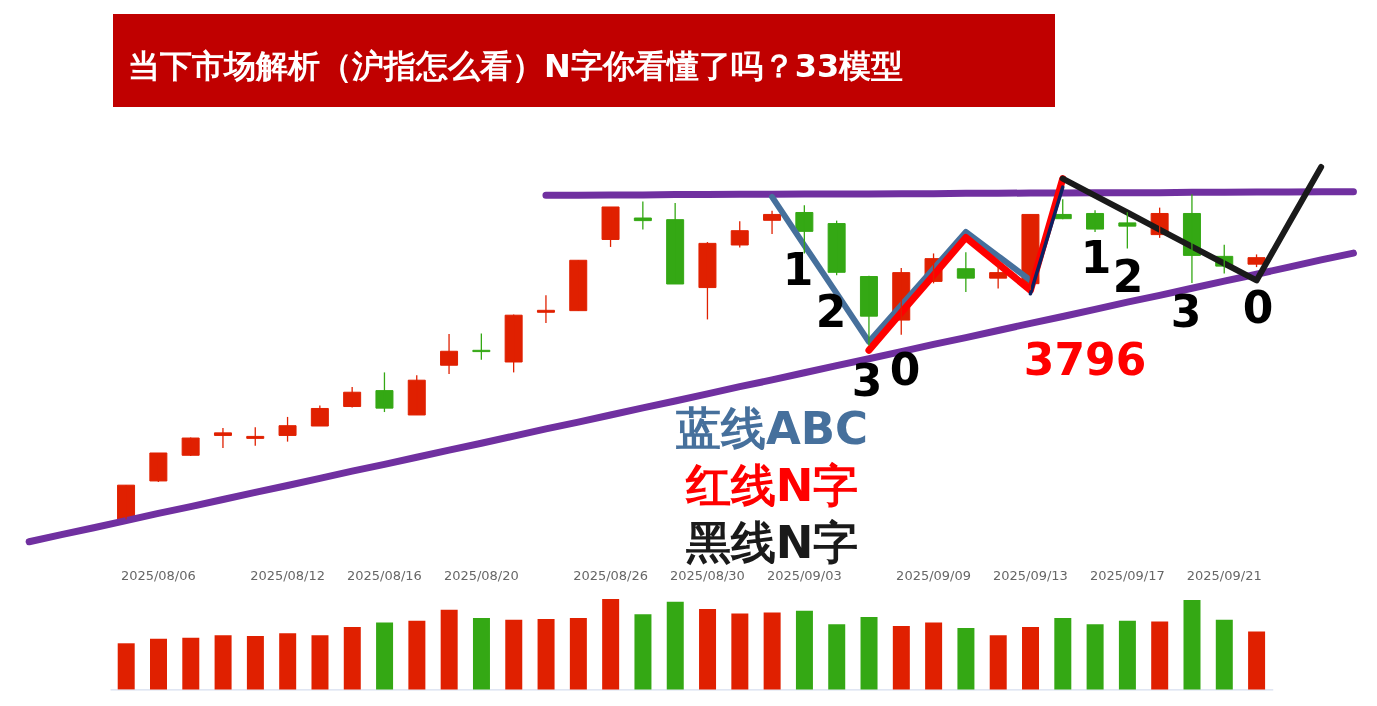 Image resolution: width=1377 pixels, height=706 pixels. Describe the element at coordinates (516, 66) in the screenshot. I see `chart-title: 当下市场解析（沪指怎么看）N字你看懂了吗？33模型` at that location.